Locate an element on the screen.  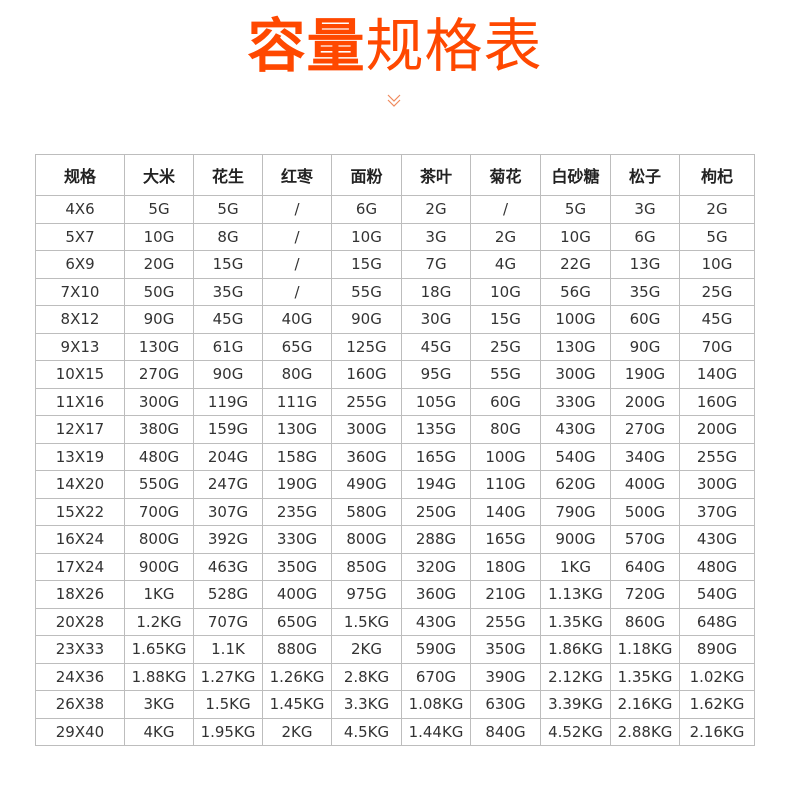
capacity-cell: 1.62KG is located at coordinates (717, 704).